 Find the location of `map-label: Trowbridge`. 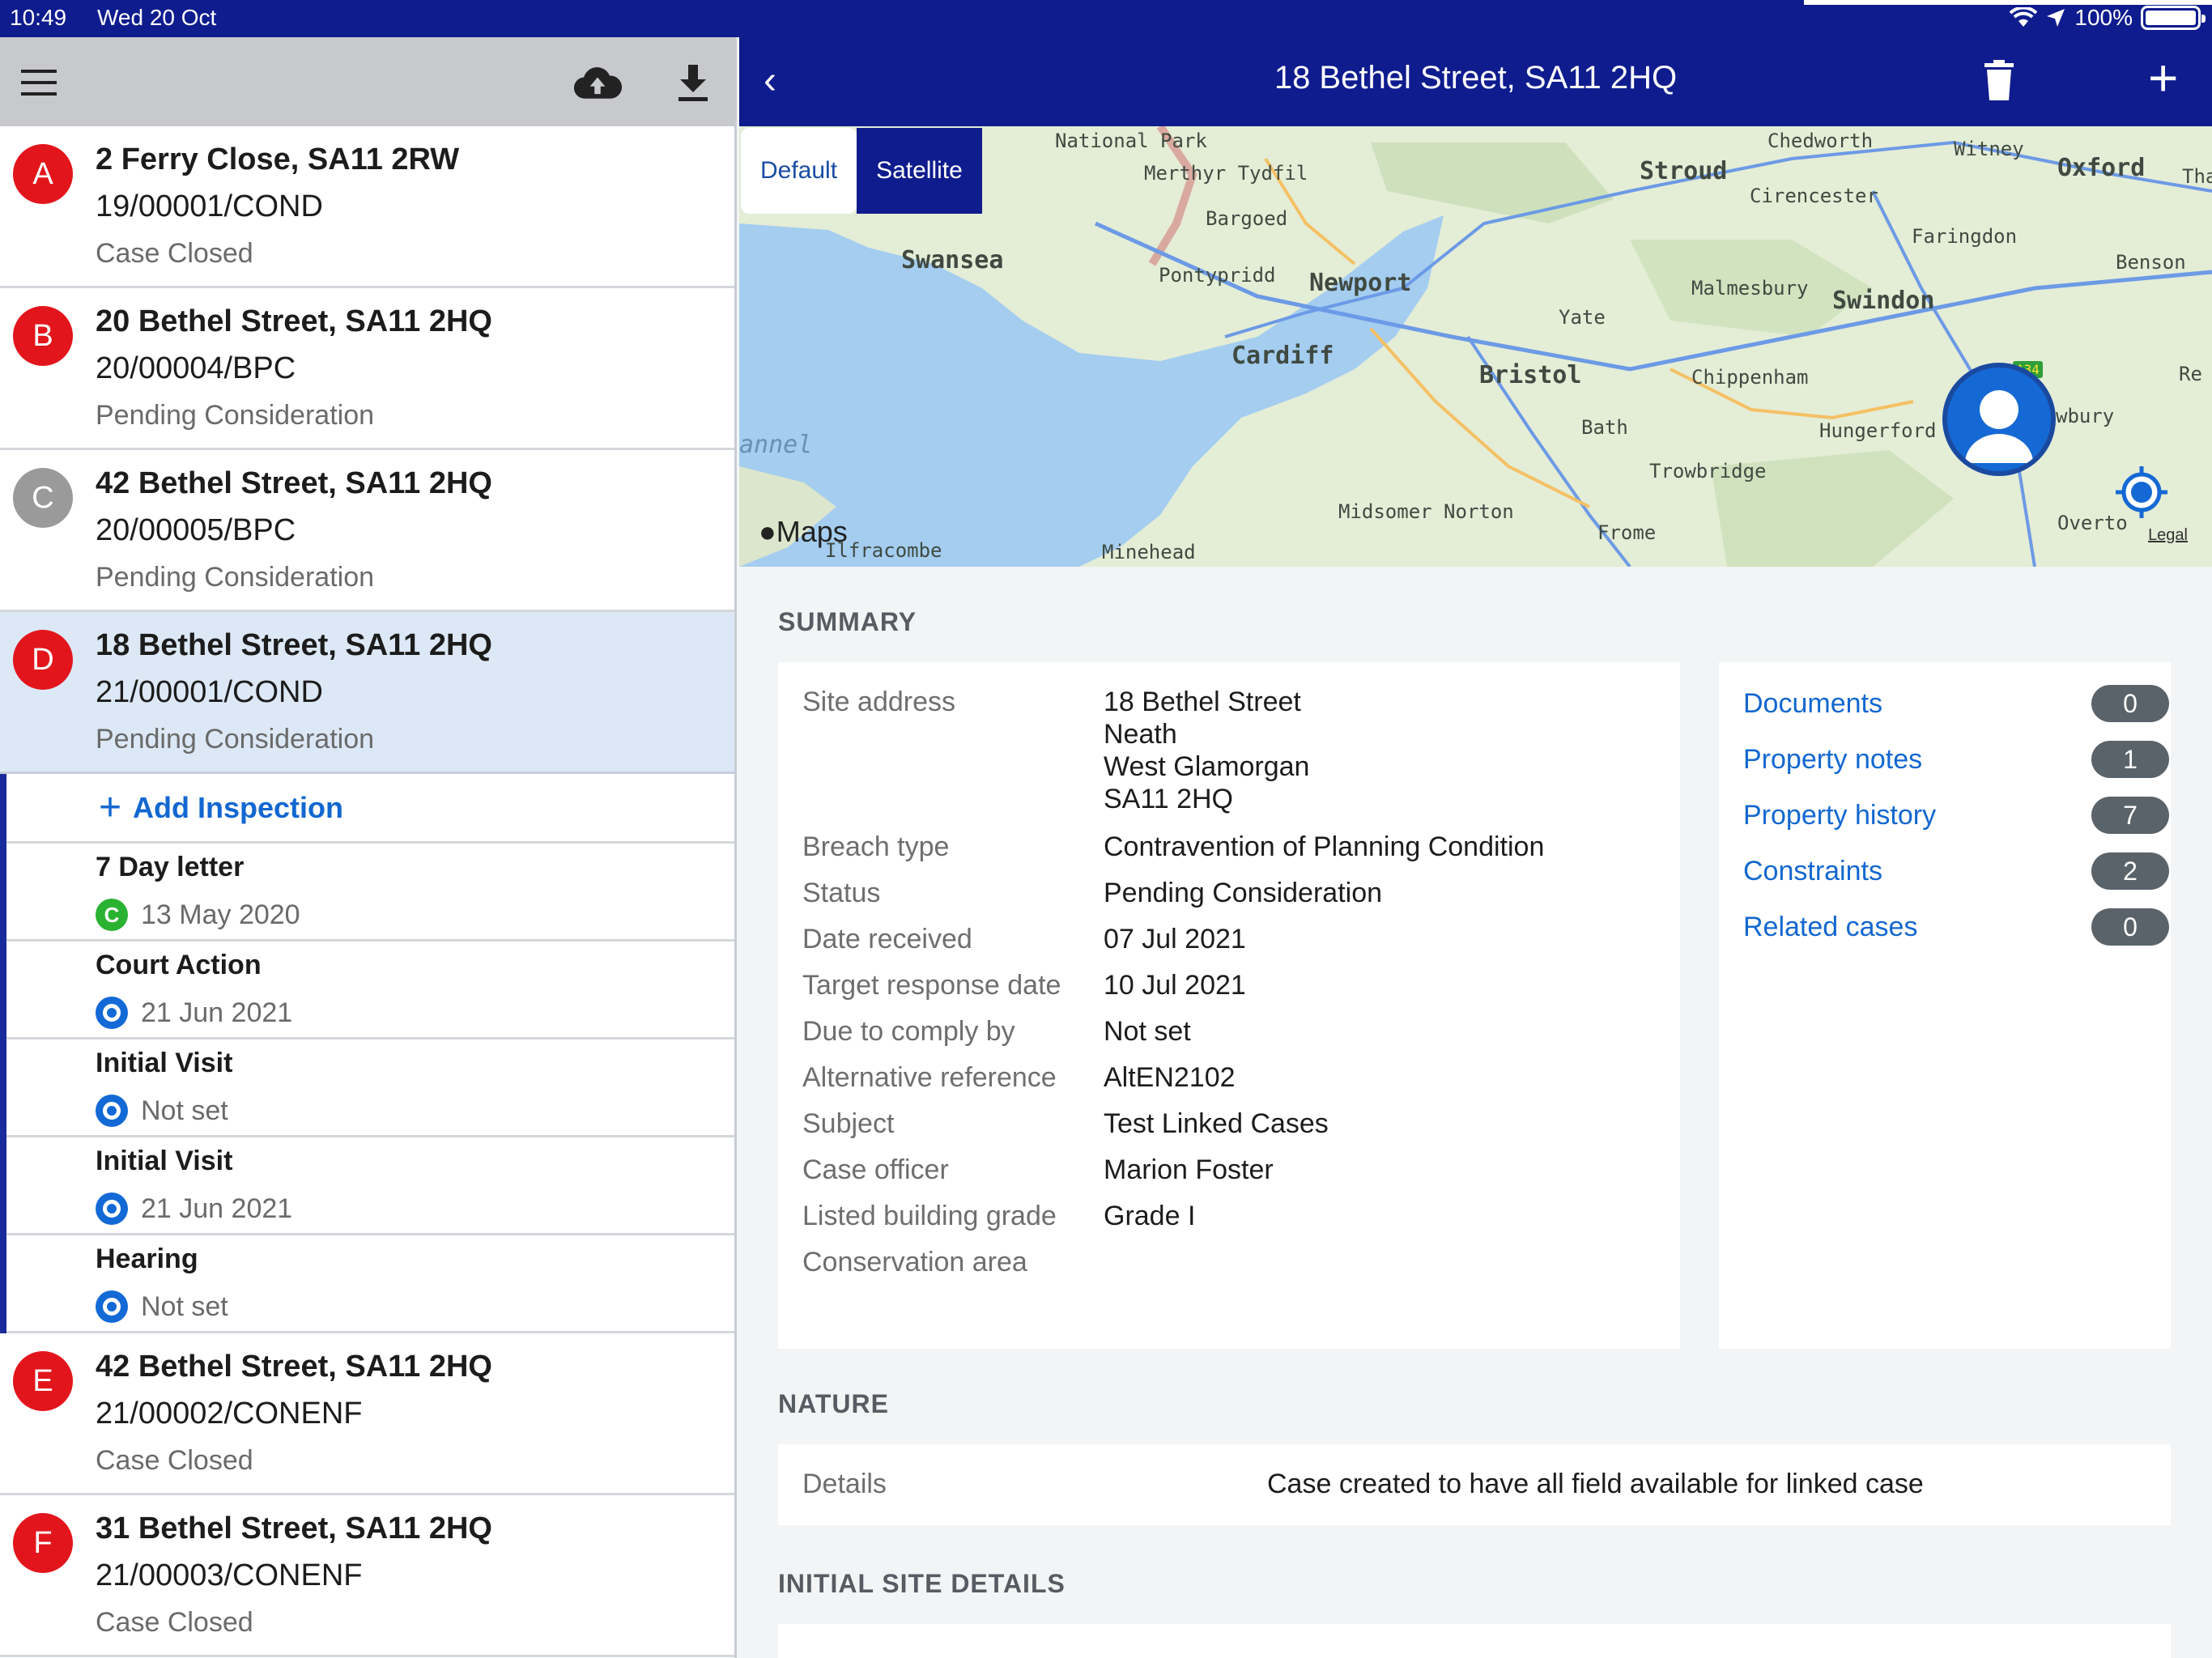

map-label: Trowbridge is located at coordinates (1708, 471).